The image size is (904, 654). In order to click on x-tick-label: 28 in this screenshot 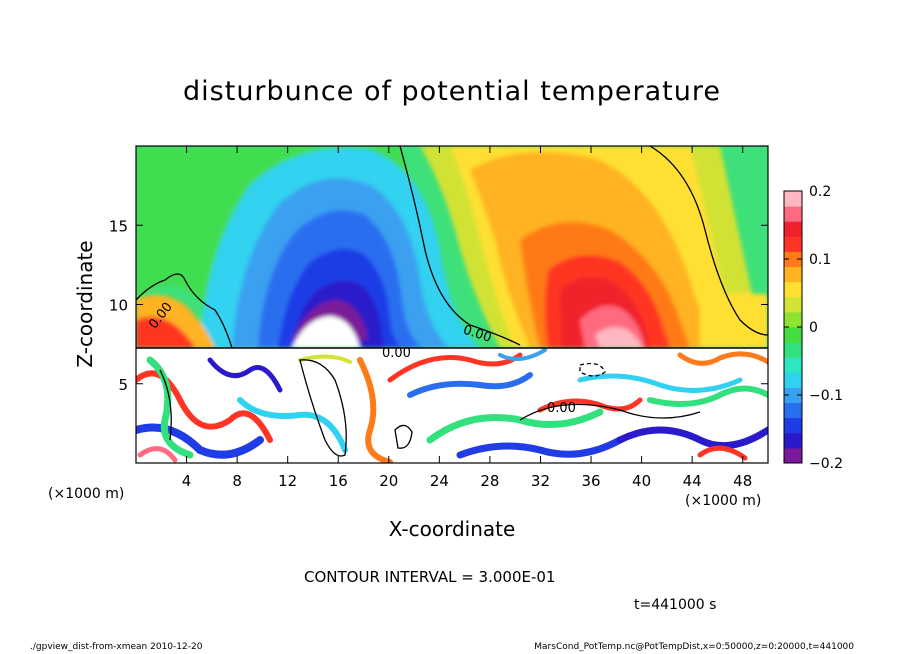, I will do `click(489, 481)`.